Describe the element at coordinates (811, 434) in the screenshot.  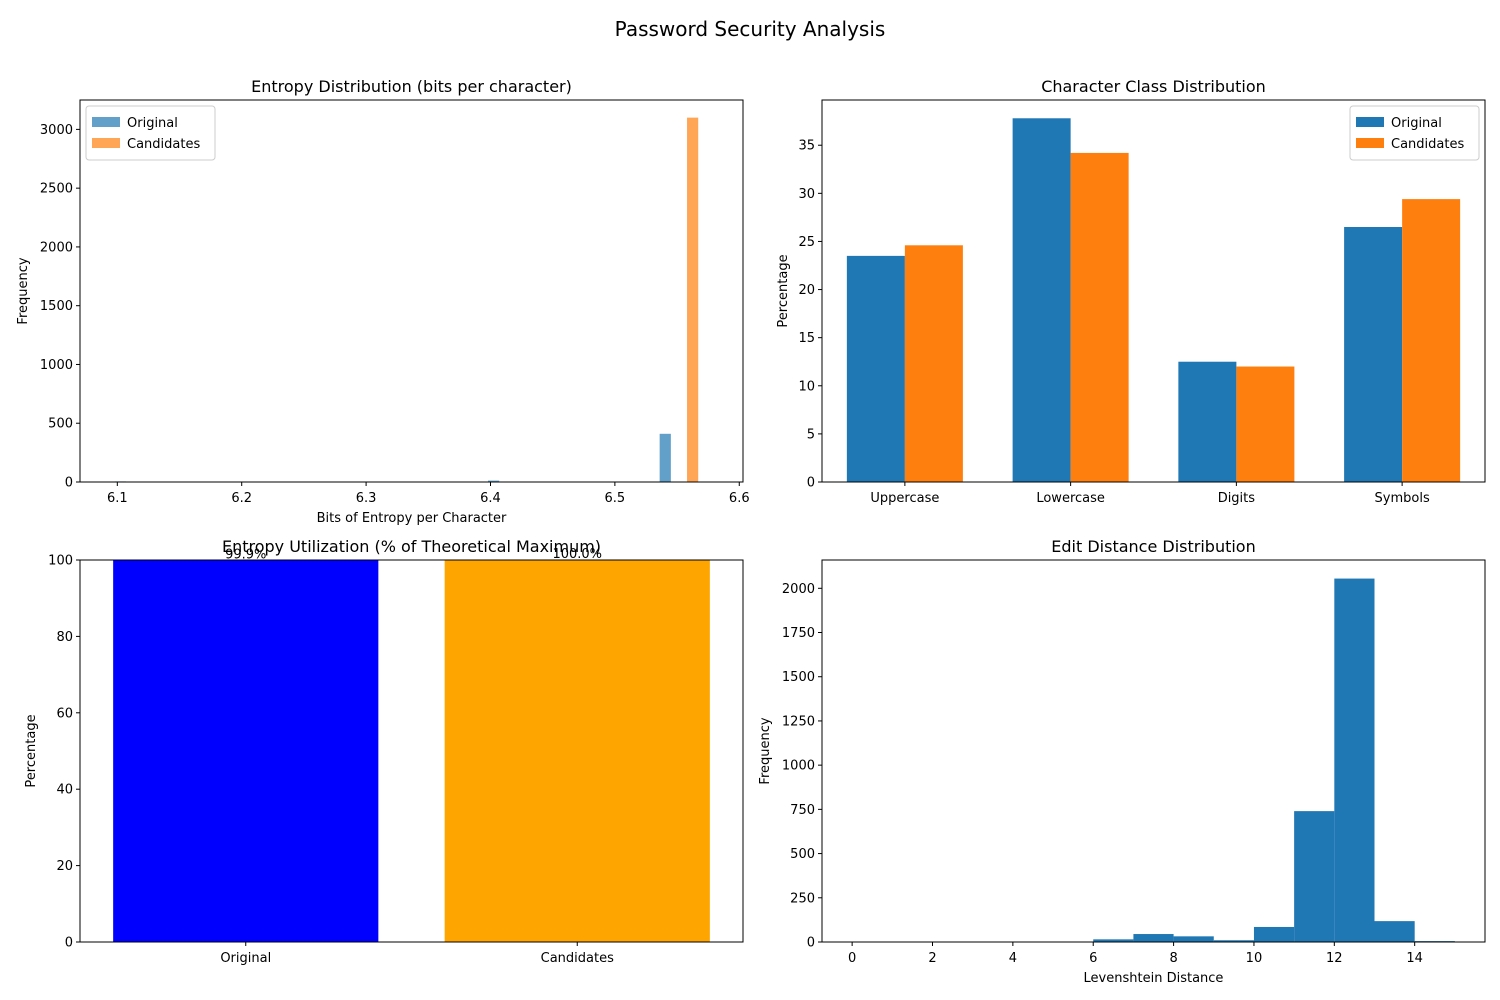
I see `class-y-tick-label: 5` at that location.